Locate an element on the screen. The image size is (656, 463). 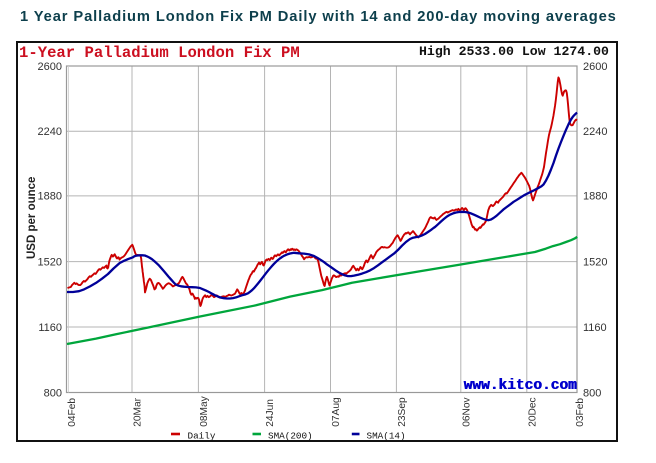
svg-text: SMA(200) is located at coordinates (290, 435).